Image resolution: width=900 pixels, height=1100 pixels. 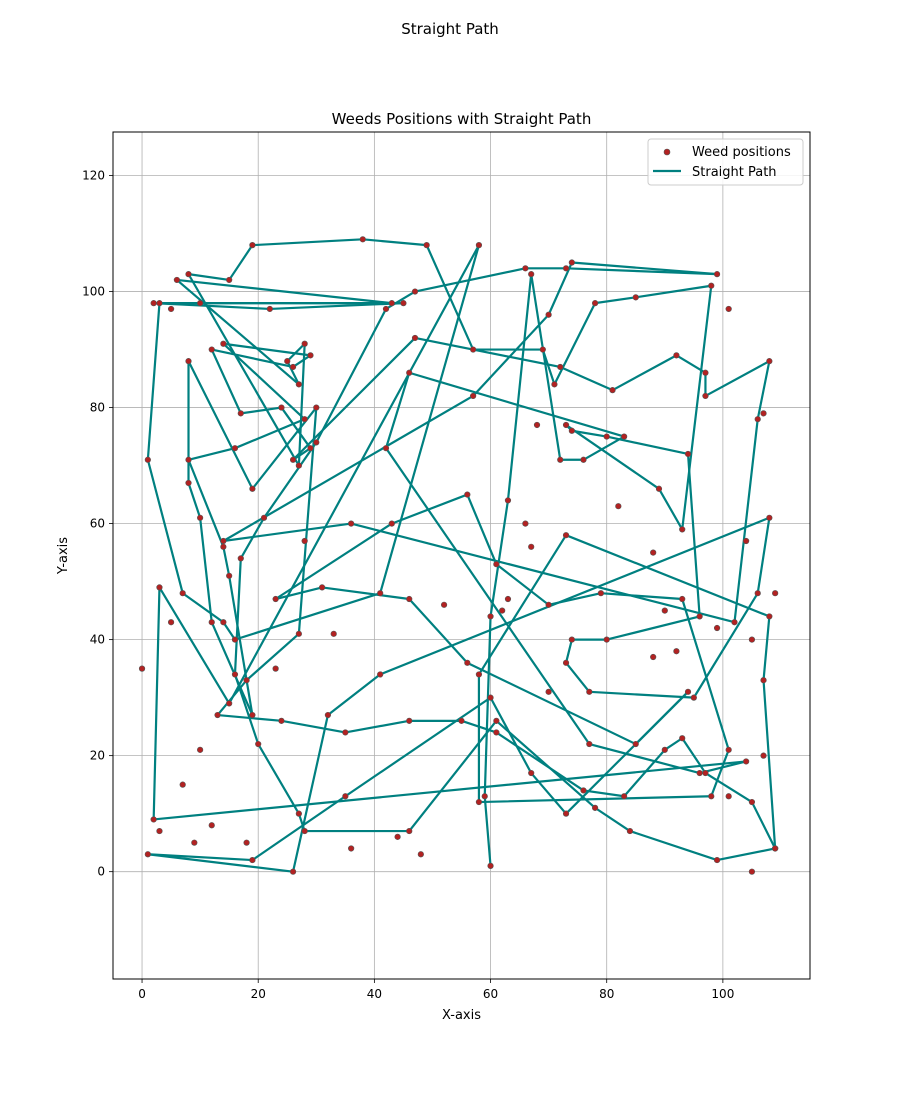 What do you see at coordinates (462, 119) in the screenshot?
I see `chart-title: Weeds Positions with Straight Path` at bounding box center [462, 119].